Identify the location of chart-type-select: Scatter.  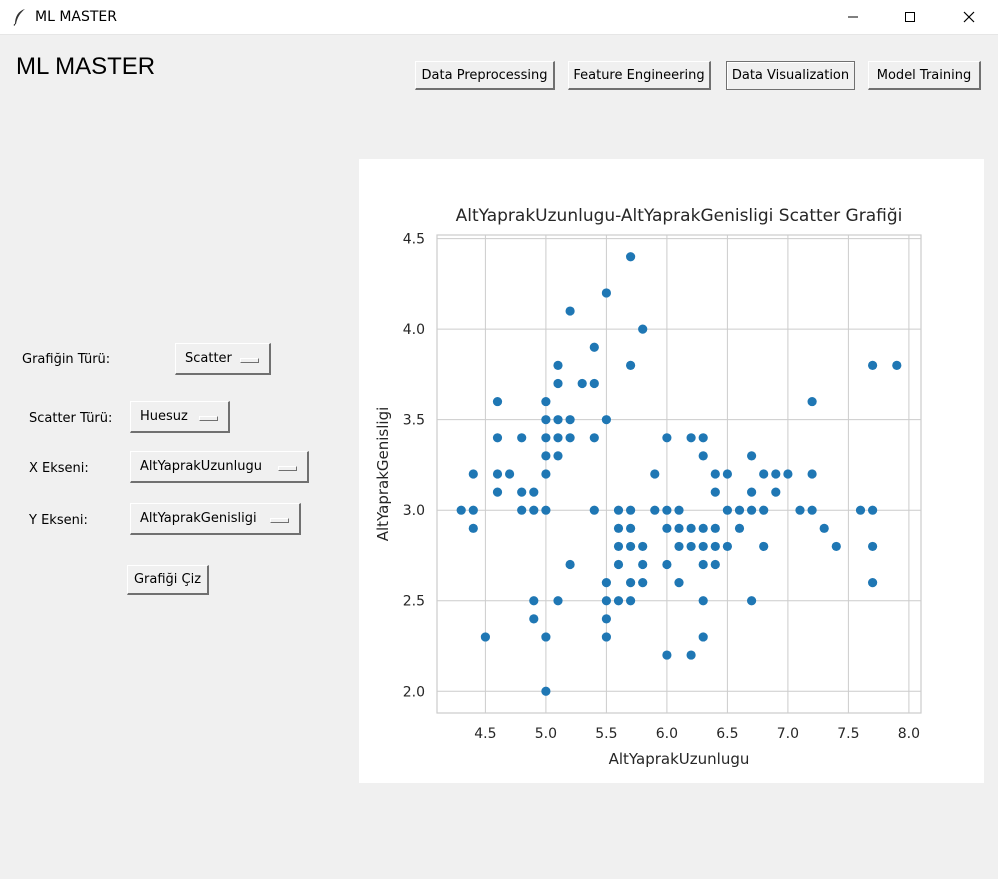
(223, 359).